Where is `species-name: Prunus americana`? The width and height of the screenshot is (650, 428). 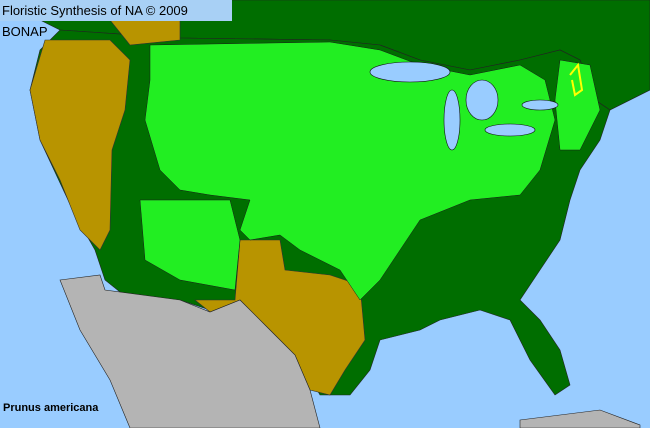 species-name: Prunus americana is located at coordinates (51, 408).